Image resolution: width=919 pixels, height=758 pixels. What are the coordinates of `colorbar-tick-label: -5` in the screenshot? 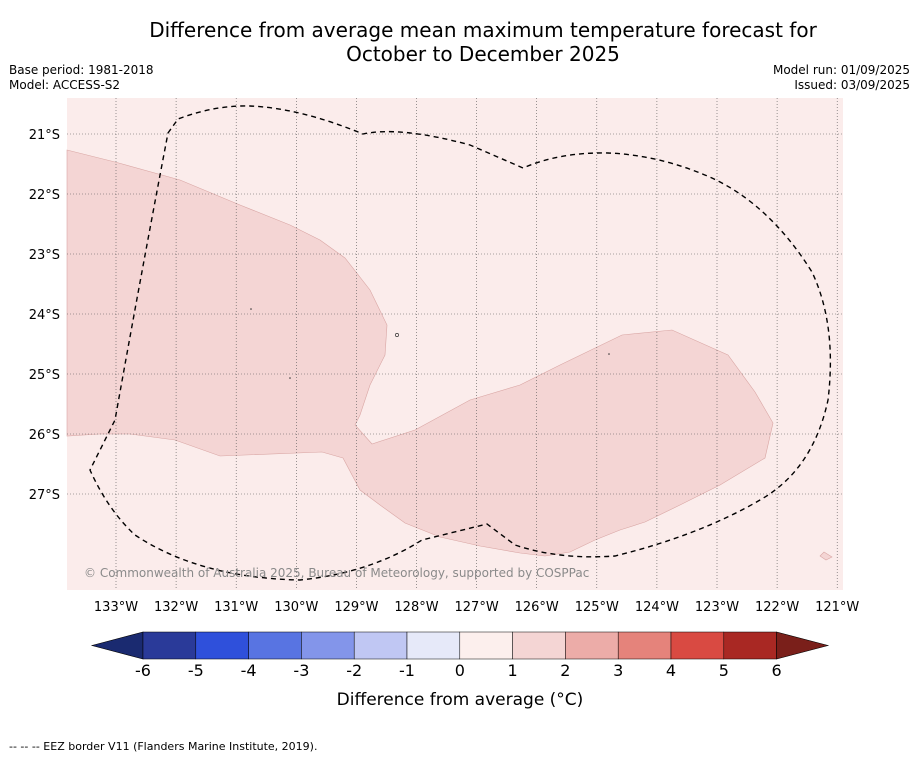 It's located at (196, 670).